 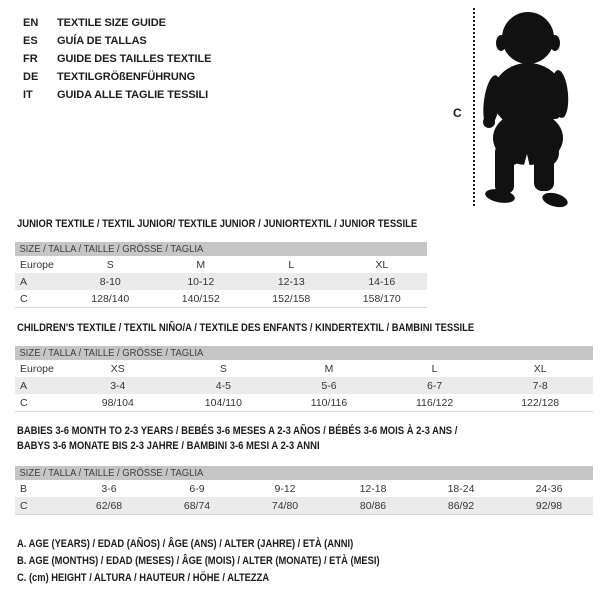 I want to click on language-code: ES, so click(x=30, y=41).